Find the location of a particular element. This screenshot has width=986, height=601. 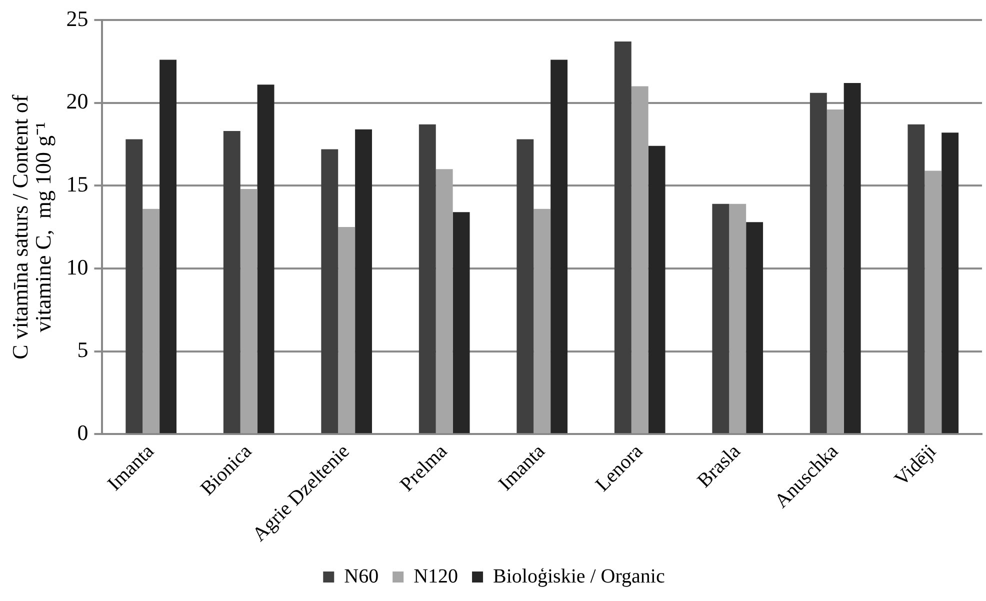

y-tick-label: 0 is located at coordinates (82, 432).